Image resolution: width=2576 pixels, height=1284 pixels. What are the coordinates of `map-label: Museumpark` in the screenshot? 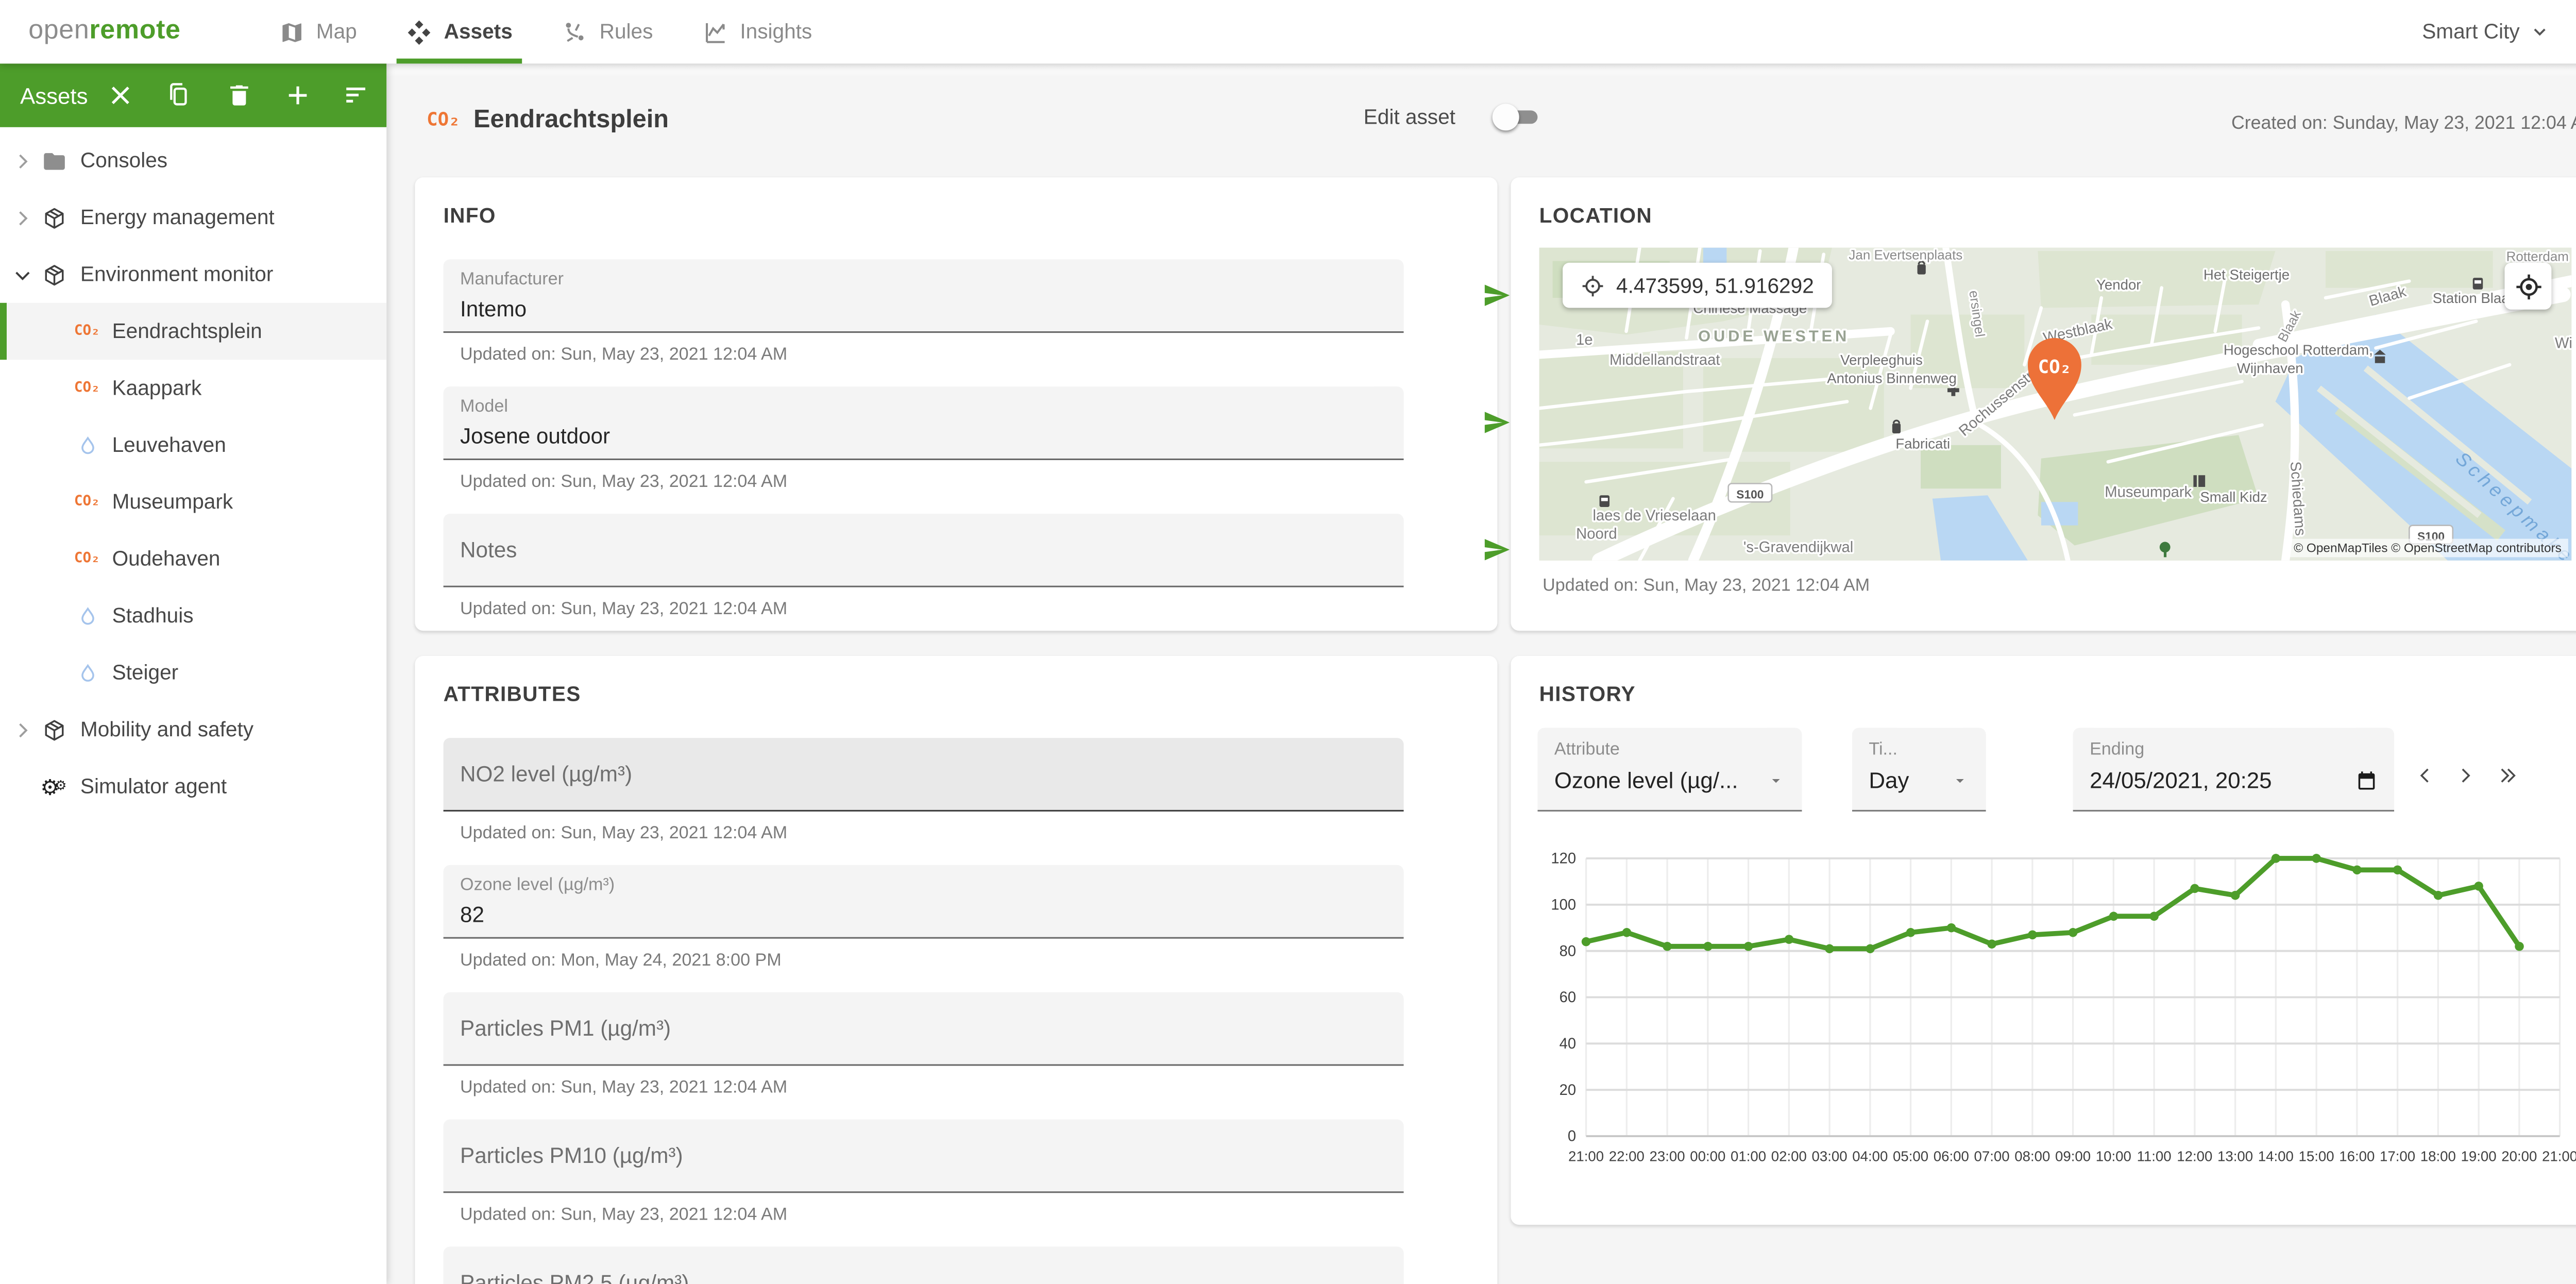 It's located at (2148, 492).